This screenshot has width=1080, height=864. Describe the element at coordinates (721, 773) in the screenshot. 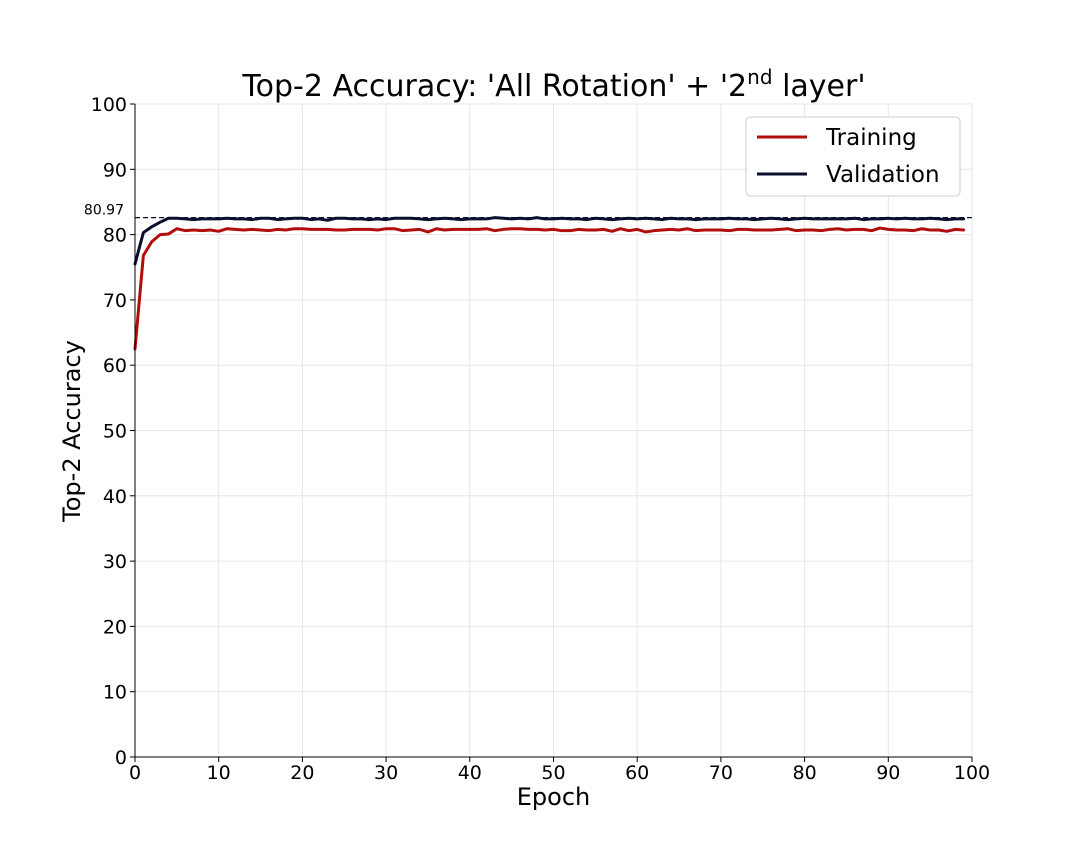

I see `x-tick-label: 70` at that location.